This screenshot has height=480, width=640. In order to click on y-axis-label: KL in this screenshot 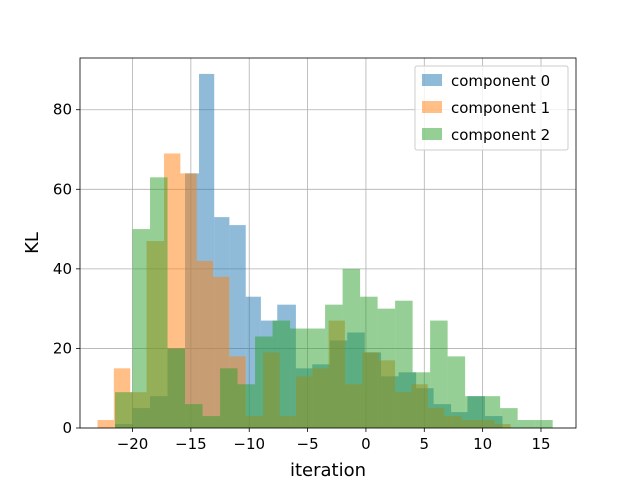, I will do `click(32, 243)`.